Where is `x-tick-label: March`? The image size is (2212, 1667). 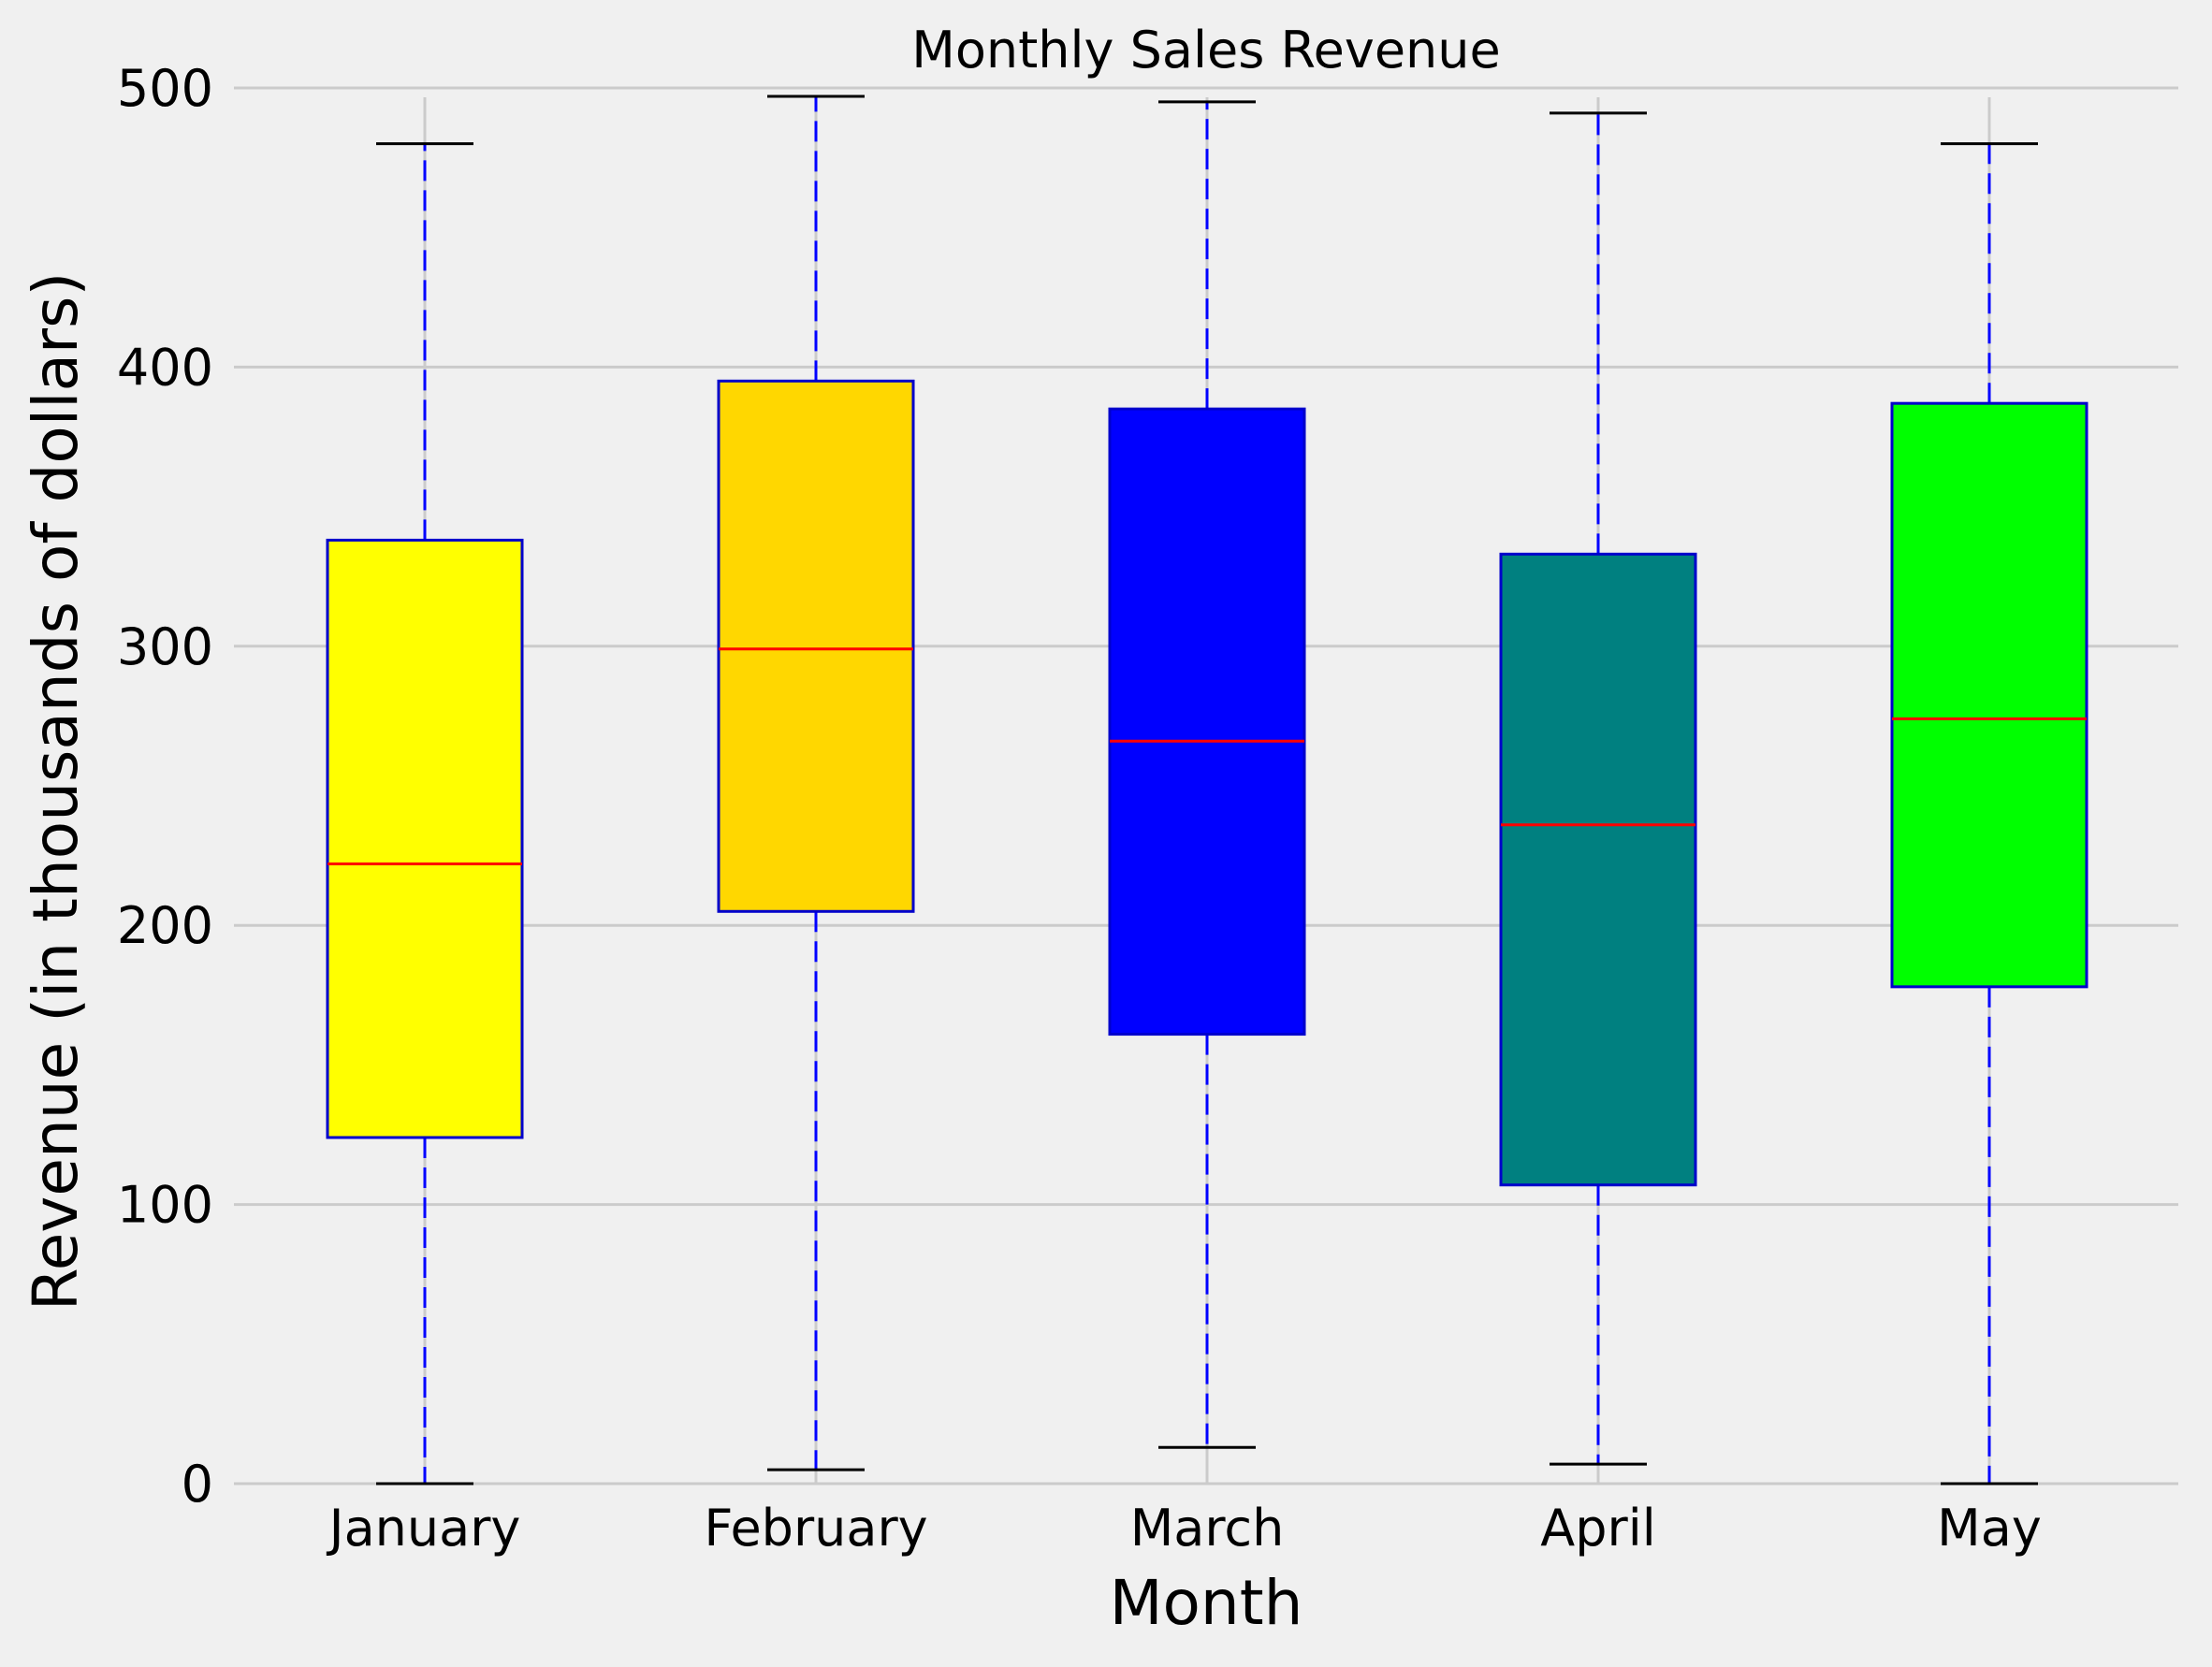 x-tick-label: March is located at coordinates (1207, 1528).